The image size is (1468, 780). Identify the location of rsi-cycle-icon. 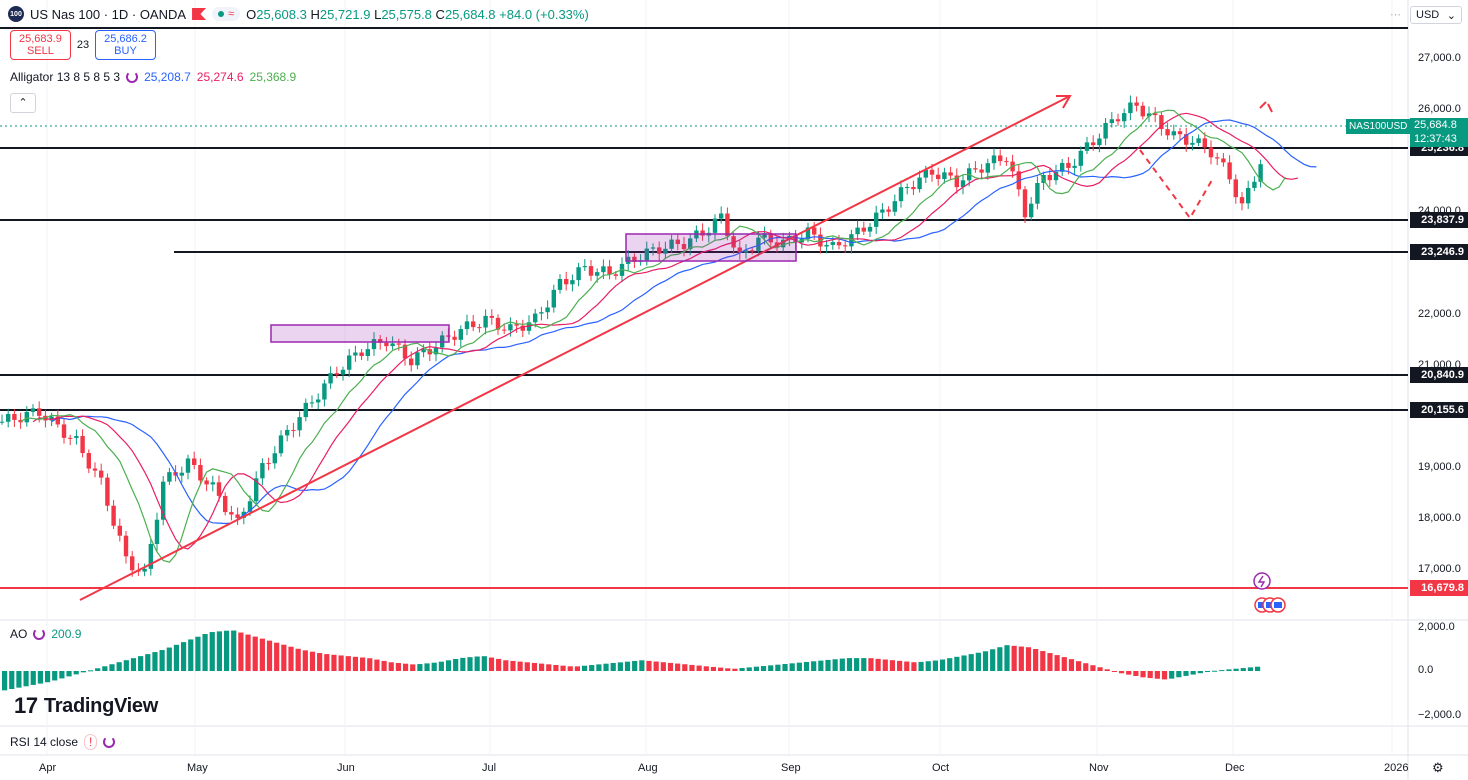
(109, 742).